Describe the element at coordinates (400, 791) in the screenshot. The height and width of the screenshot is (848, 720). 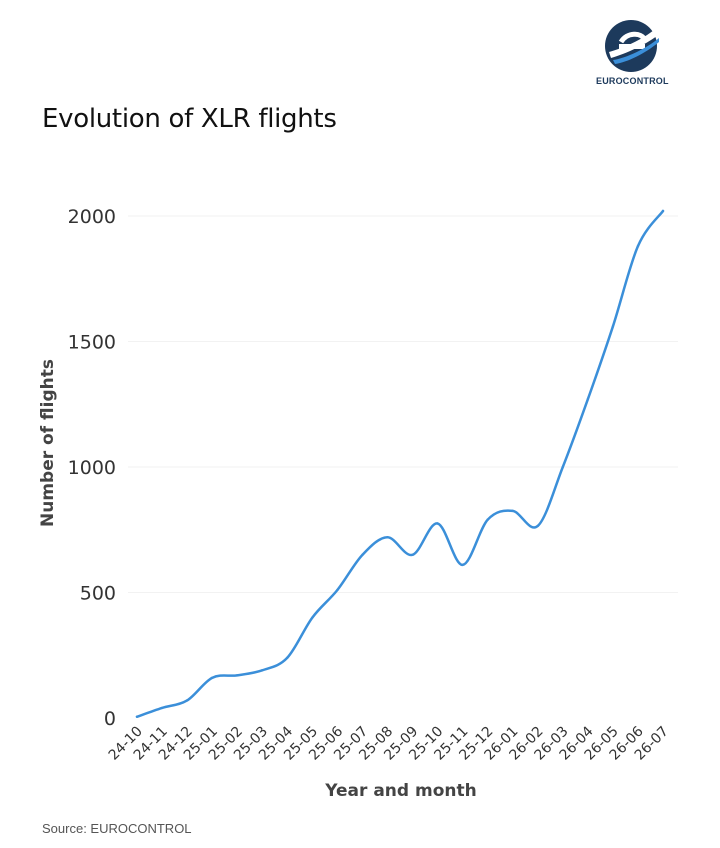
I see `x-axis-label: Year and month` at that location.